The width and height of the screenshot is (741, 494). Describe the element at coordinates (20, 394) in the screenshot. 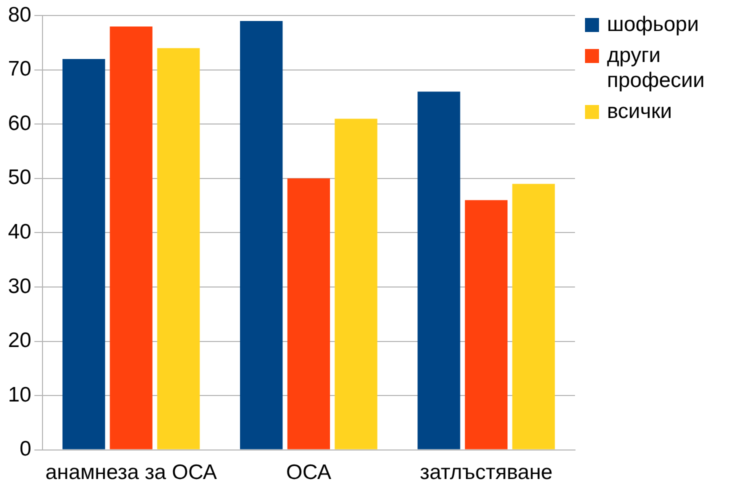

I see `y-tick-label: 10` at that location.